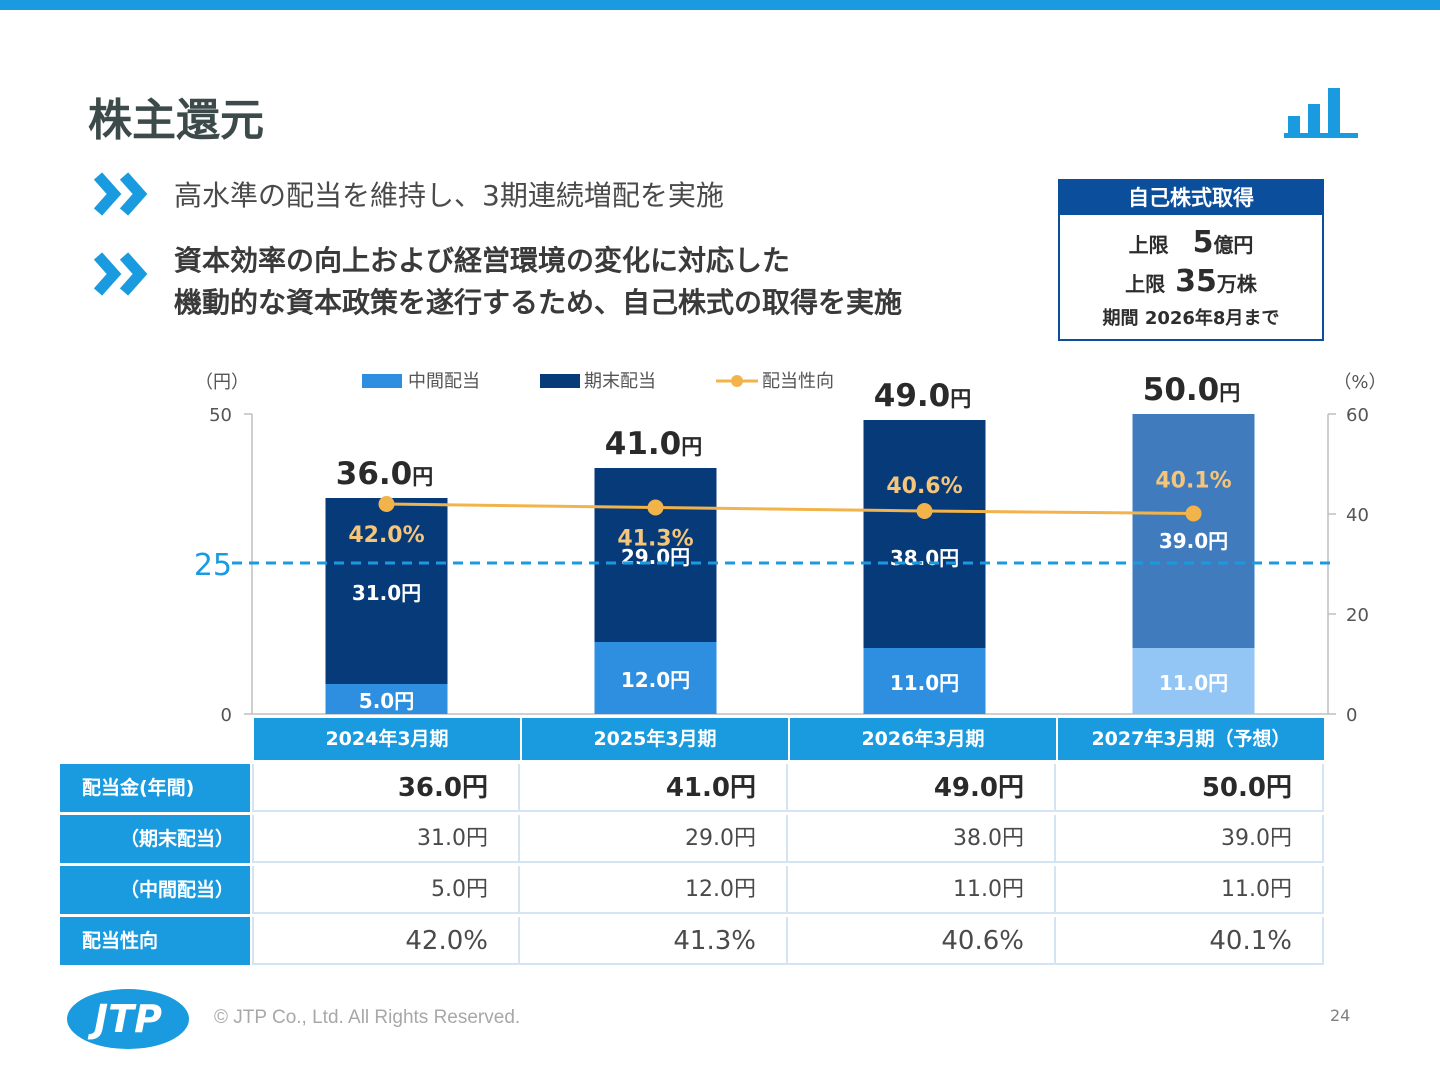  I want to click on bullet-buyback-line2: 機動的な資本政策を遂行するため、自己株式の取得を実施, so click(538, 302).